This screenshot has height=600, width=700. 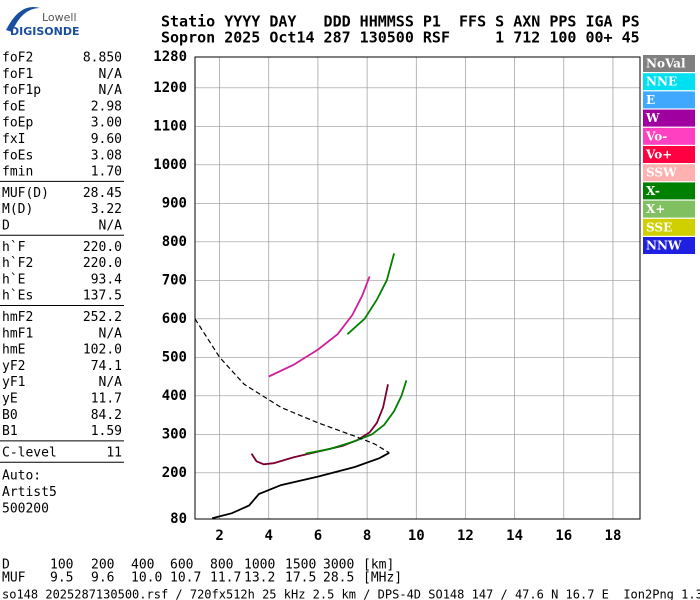 What do you see at coordinates (174, 357) in the screenshot?
I see `y-tick-label: 500` at bounding box center [174, 357].